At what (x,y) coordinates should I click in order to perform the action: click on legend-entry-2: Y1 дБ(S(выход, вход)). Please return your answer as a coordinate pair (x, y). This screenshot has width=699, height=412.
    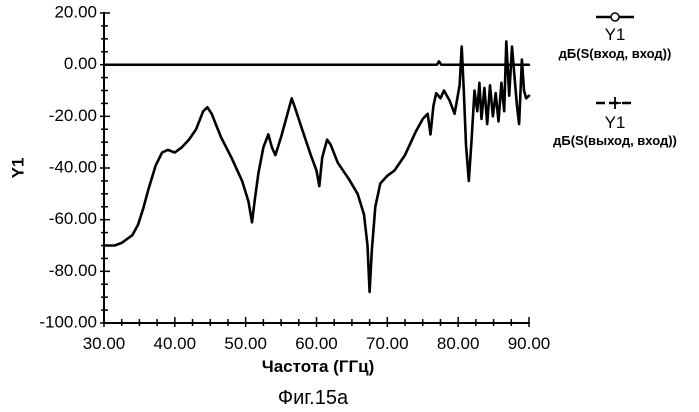
    Looking at the image, I should click on (615, 122).